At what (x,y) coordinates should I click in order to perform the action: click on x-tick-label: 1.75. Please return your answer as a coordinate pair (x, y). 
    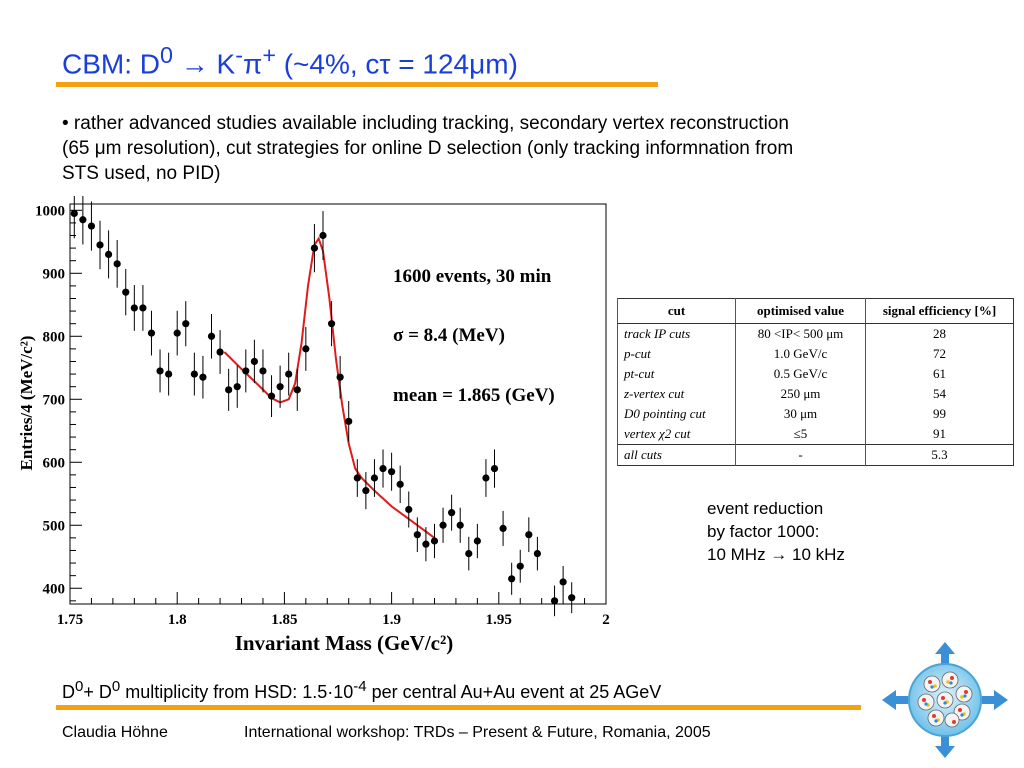
    Looking at the image, I should click on (70, 620).